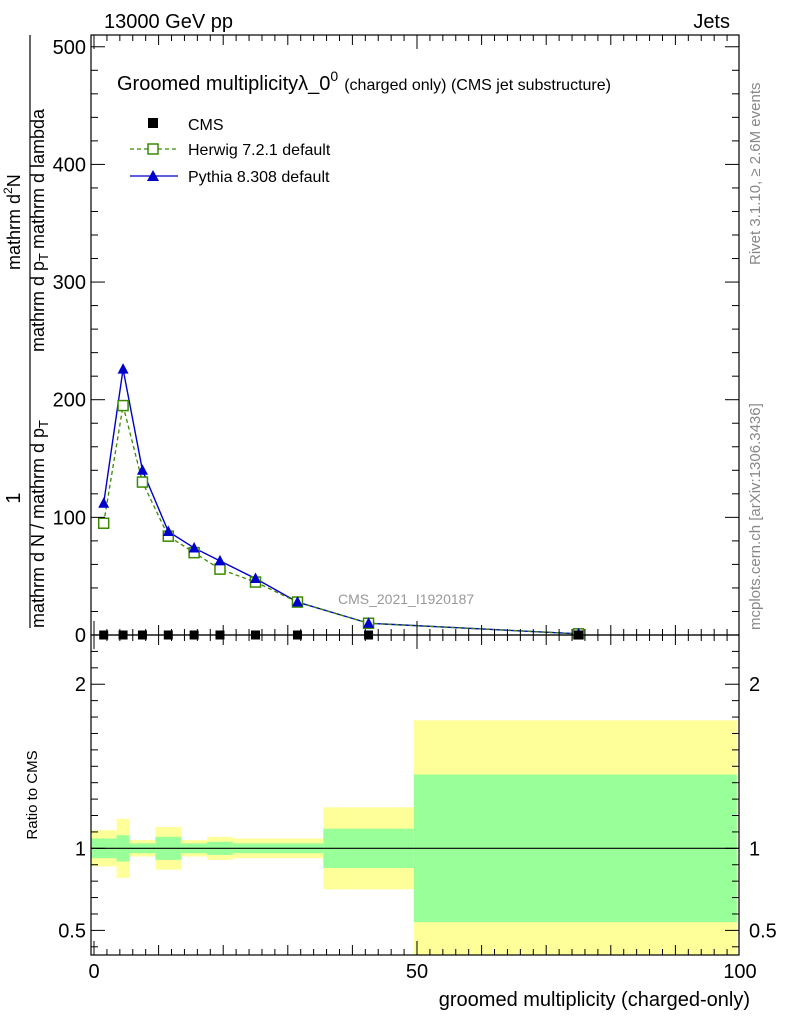 Image resolution: width=786 pixels, height=1024 pixels. I want to click on mcplots-label: mcplots.cern.ch [arXiv:1306.3436], so click(755, 516).